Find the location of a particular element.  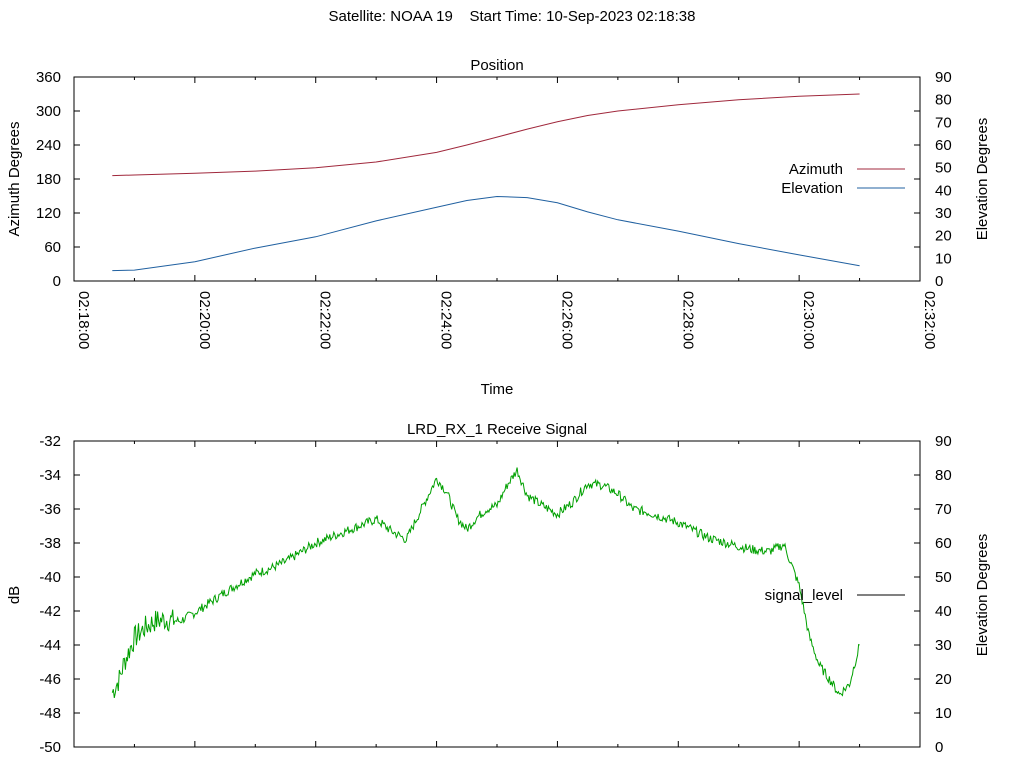

p2-y2tick-label: 40 is located at coordinates (943, 611).